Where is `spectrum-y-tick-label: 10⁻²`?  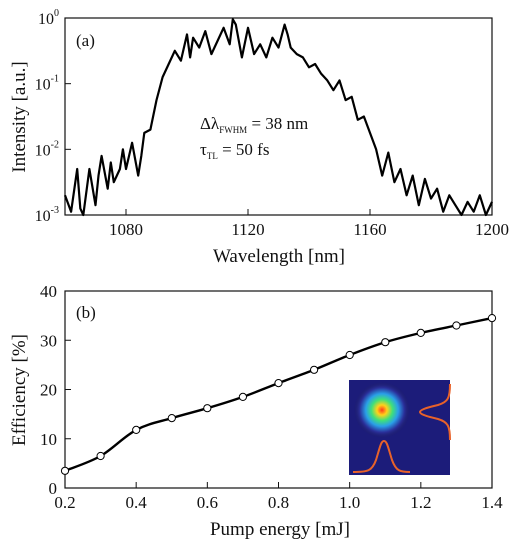
spectrum-y-tick-label: 10⁻² is located at coordinates (47, 149).